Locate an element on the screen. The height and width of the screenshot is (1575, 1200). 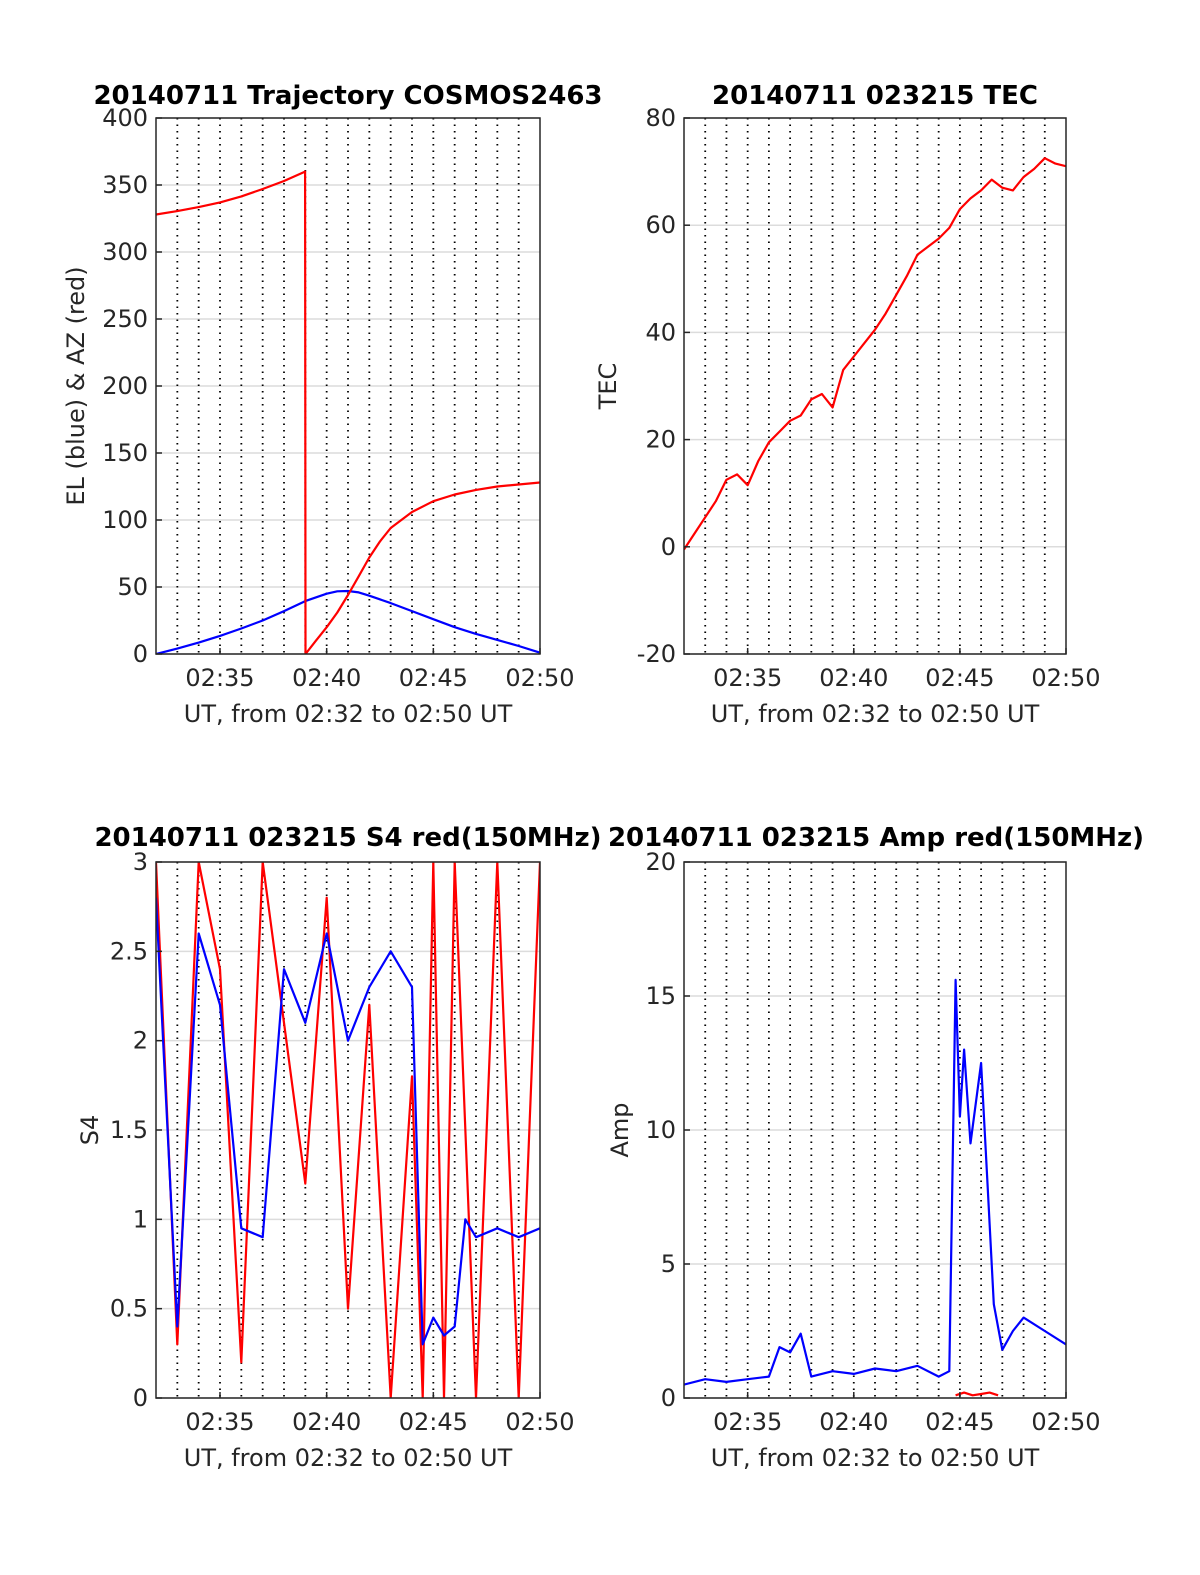
amp-series-0-line is located at coordinates (977, 1394).